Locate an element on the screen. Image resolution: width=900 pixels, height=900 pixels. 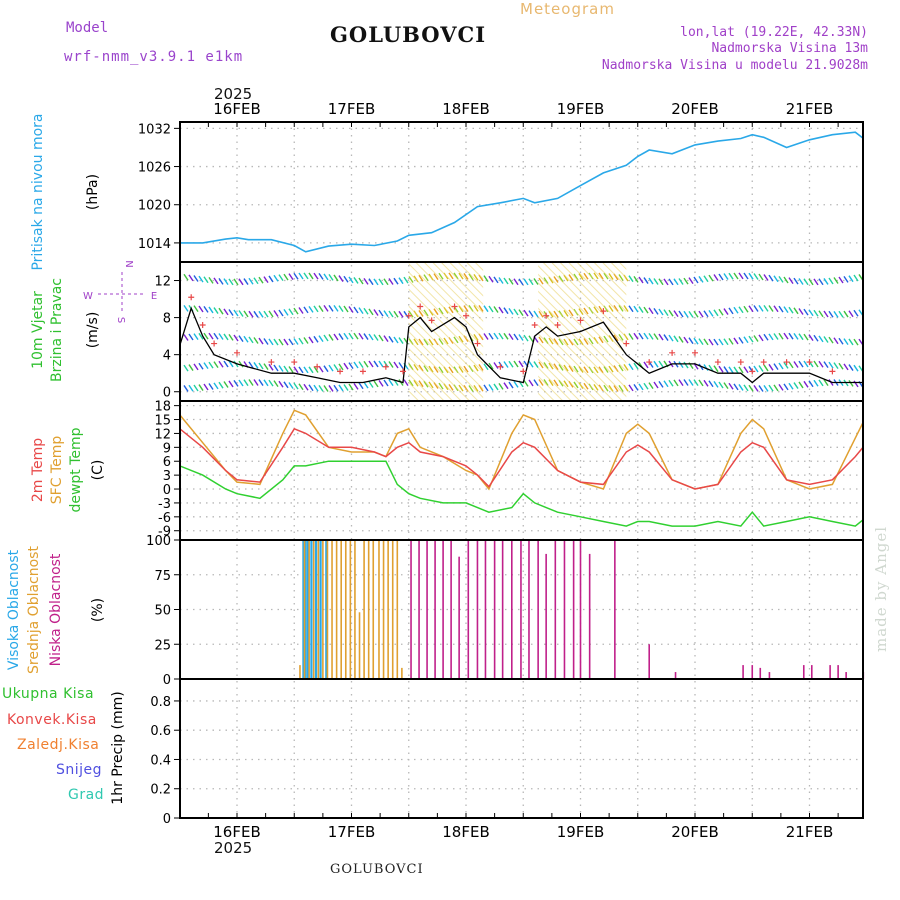
y-tick-label: 75 is located at coordinates (162, 576).